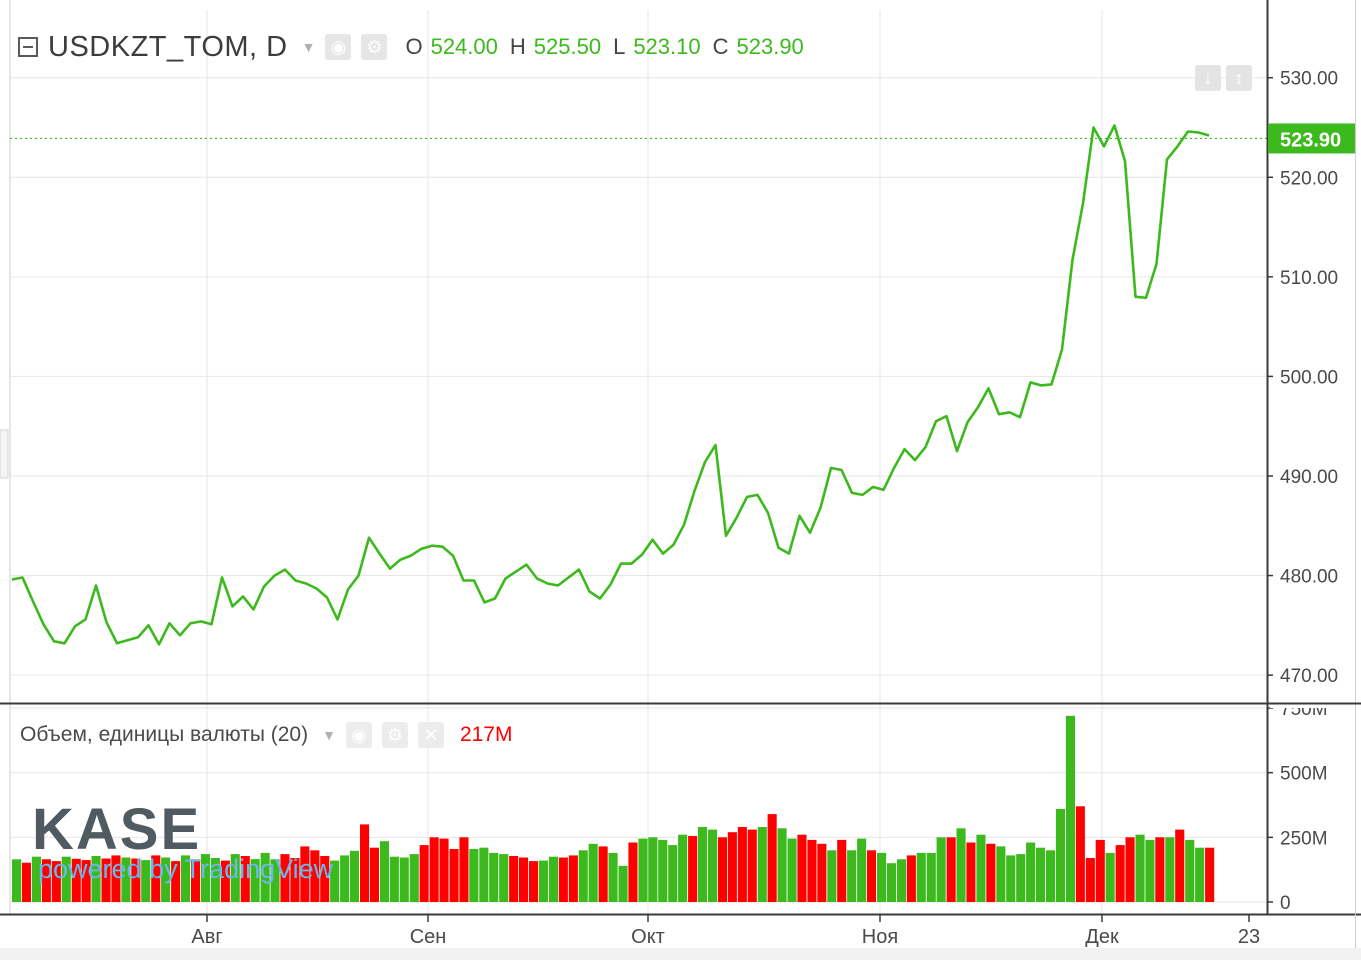  I want to click on collapse-icon, so click(28, 47).